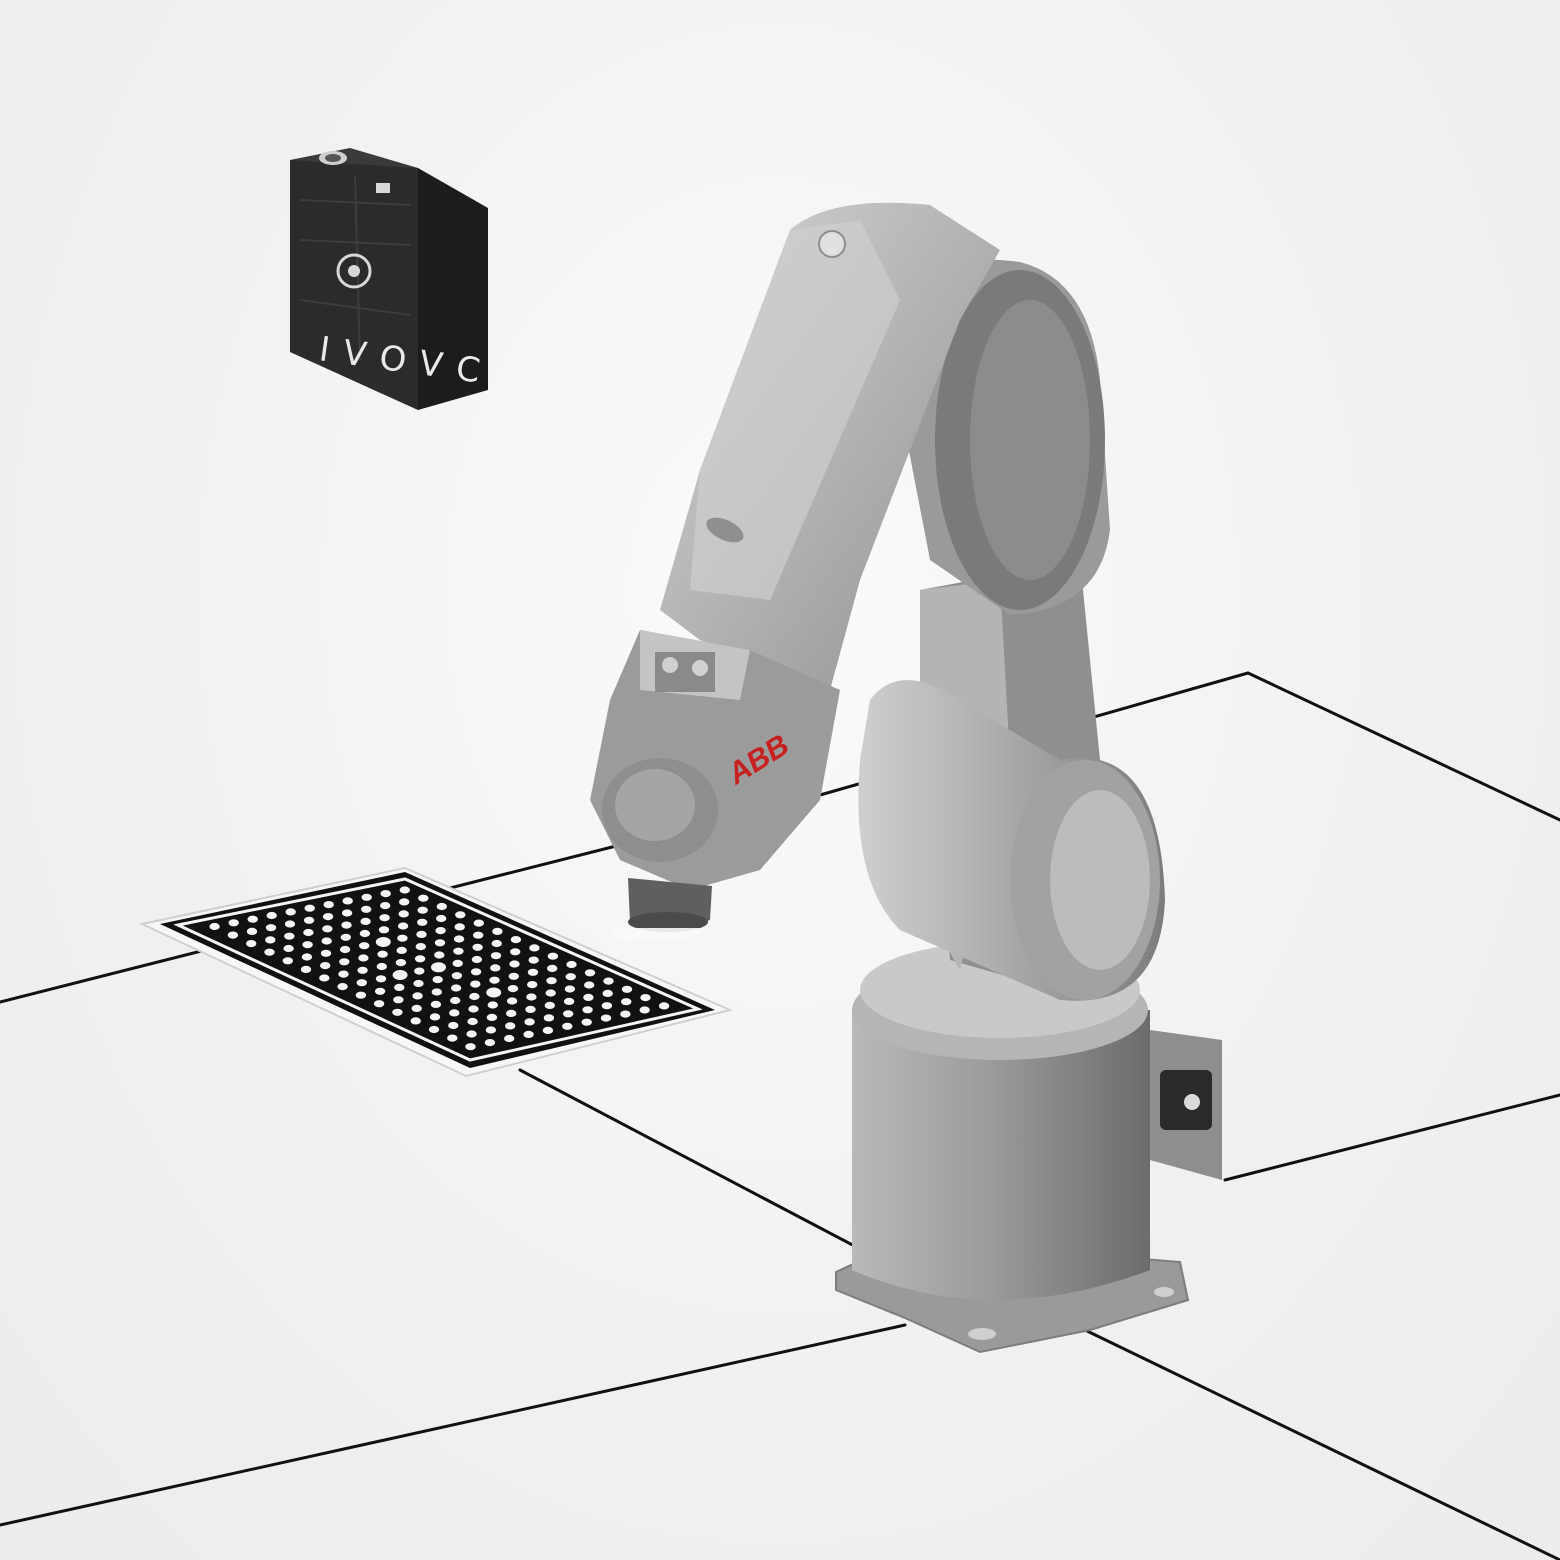 The image size is (1560, 1560). I want to click on robot-connector-box, so click(1186, 1105).